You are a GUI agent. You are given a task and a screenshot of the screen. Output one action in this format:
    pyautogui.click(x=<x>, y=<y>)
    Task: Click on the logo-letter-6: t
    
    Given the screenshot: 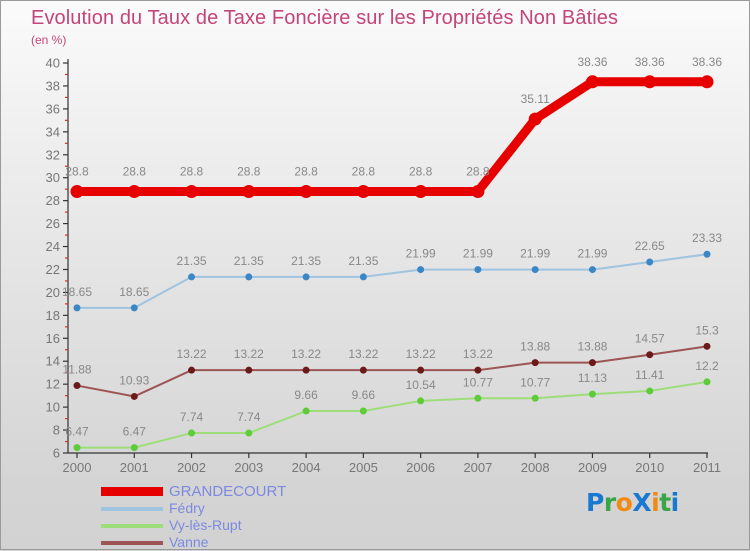 What is the action you would take?
    pyautogui.click(x=665, y=502)
    